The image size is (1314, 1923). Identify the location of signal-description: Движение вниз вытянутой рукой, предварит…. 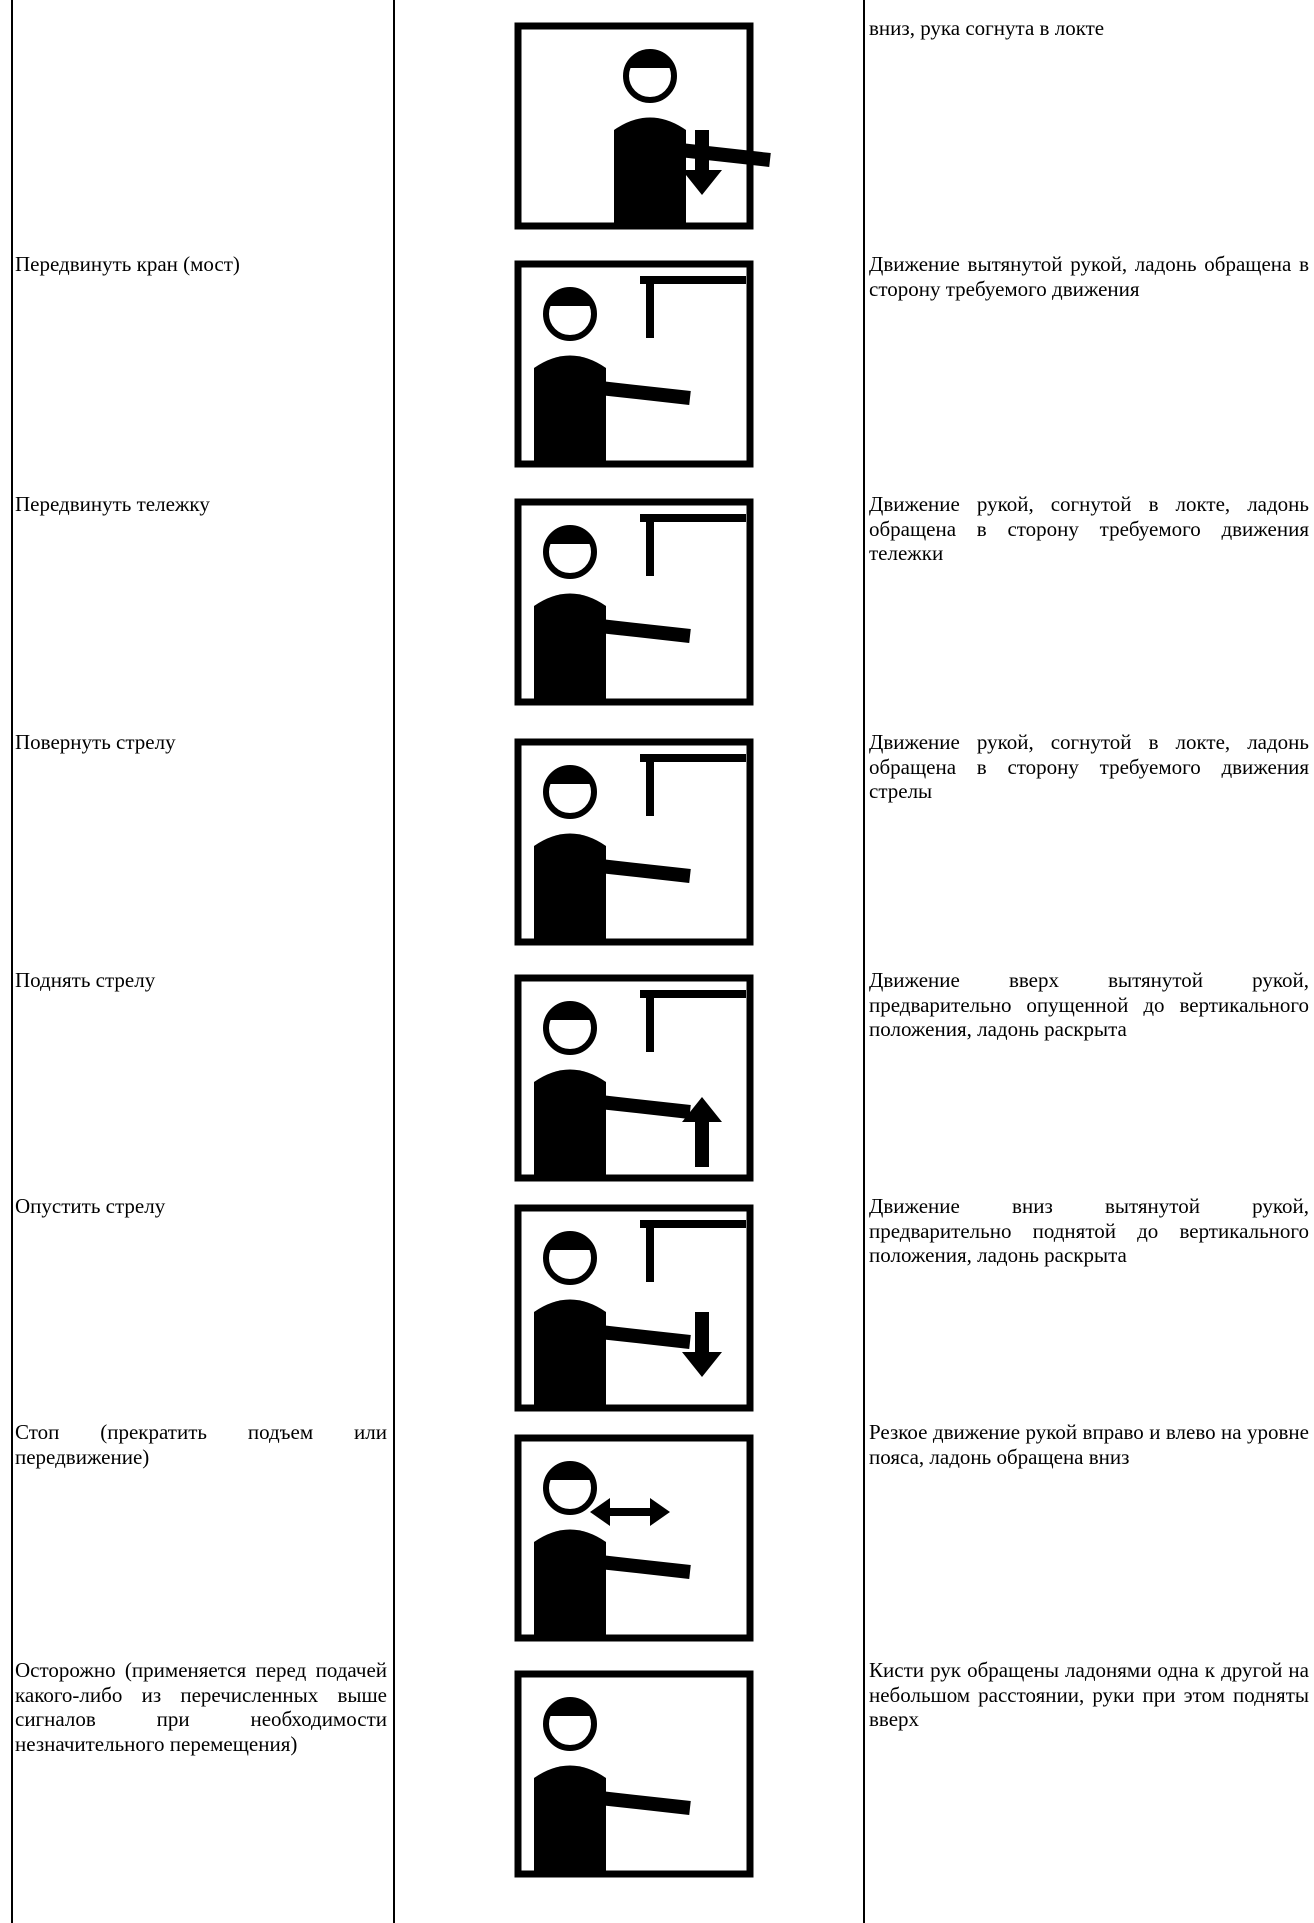
(1089, 1230).